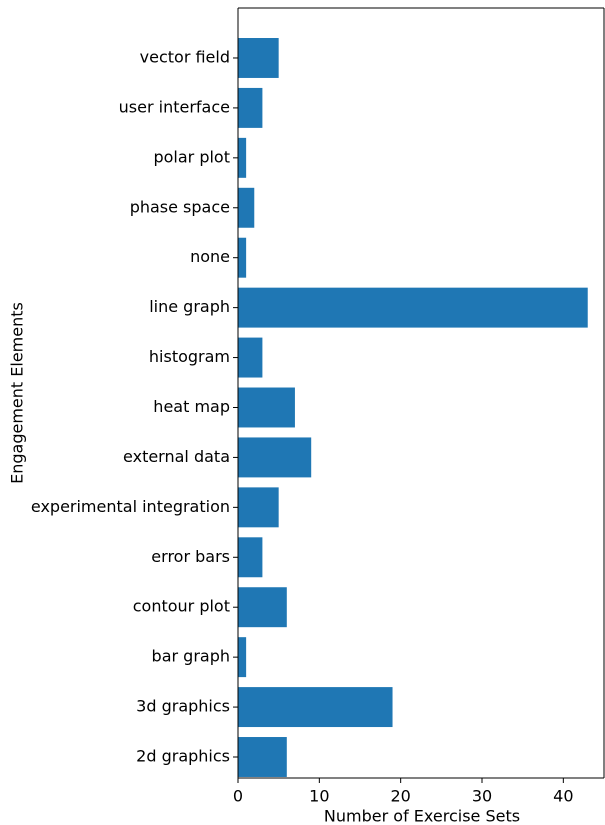 The width and height of the screenshot is (605, 825). I want to click on y-tick-label: none, so click(210, 256).